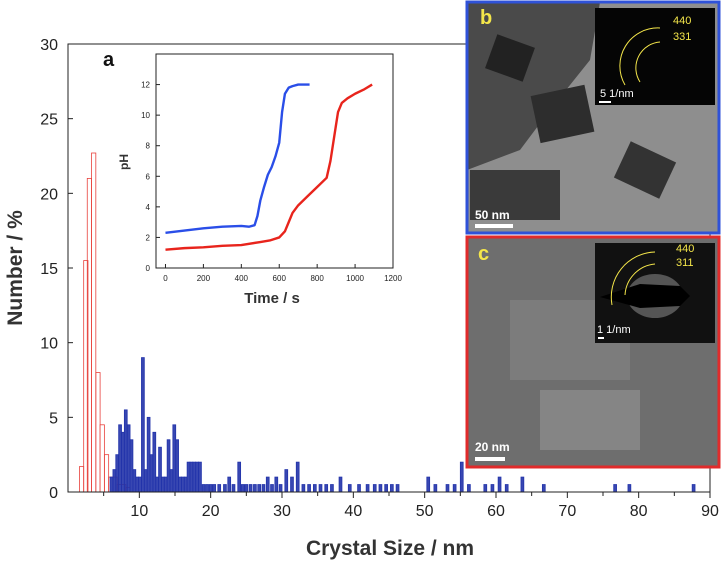 This screenshot has height=567, width=721. I want to click on ph-x-ticks: 0 200 400 600 800 1000 1200, so click(282, 273).